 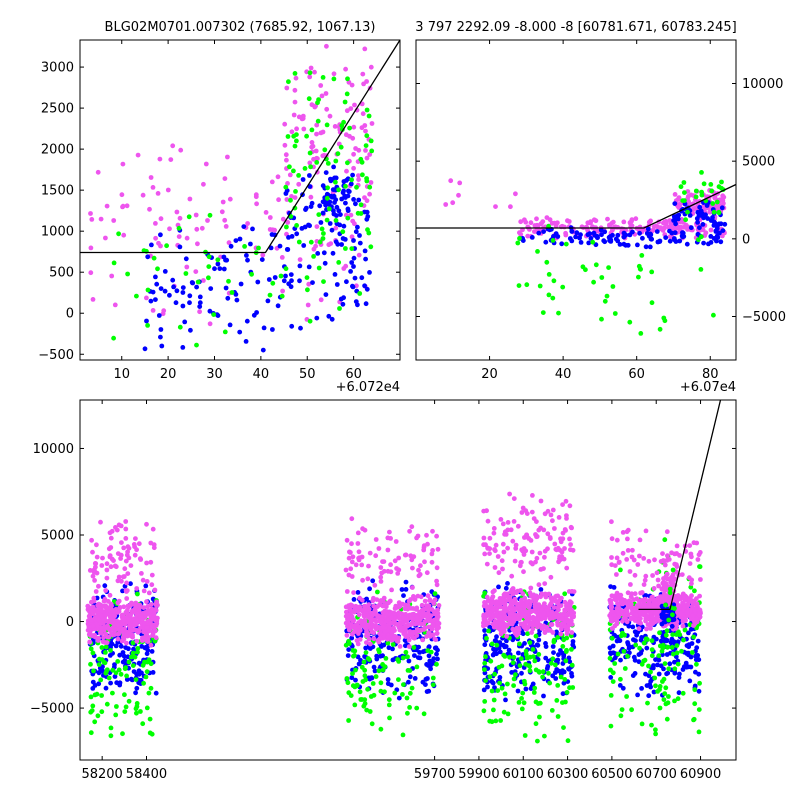 I want to click on x-tick-label: 60, so click(x=636, y=374).